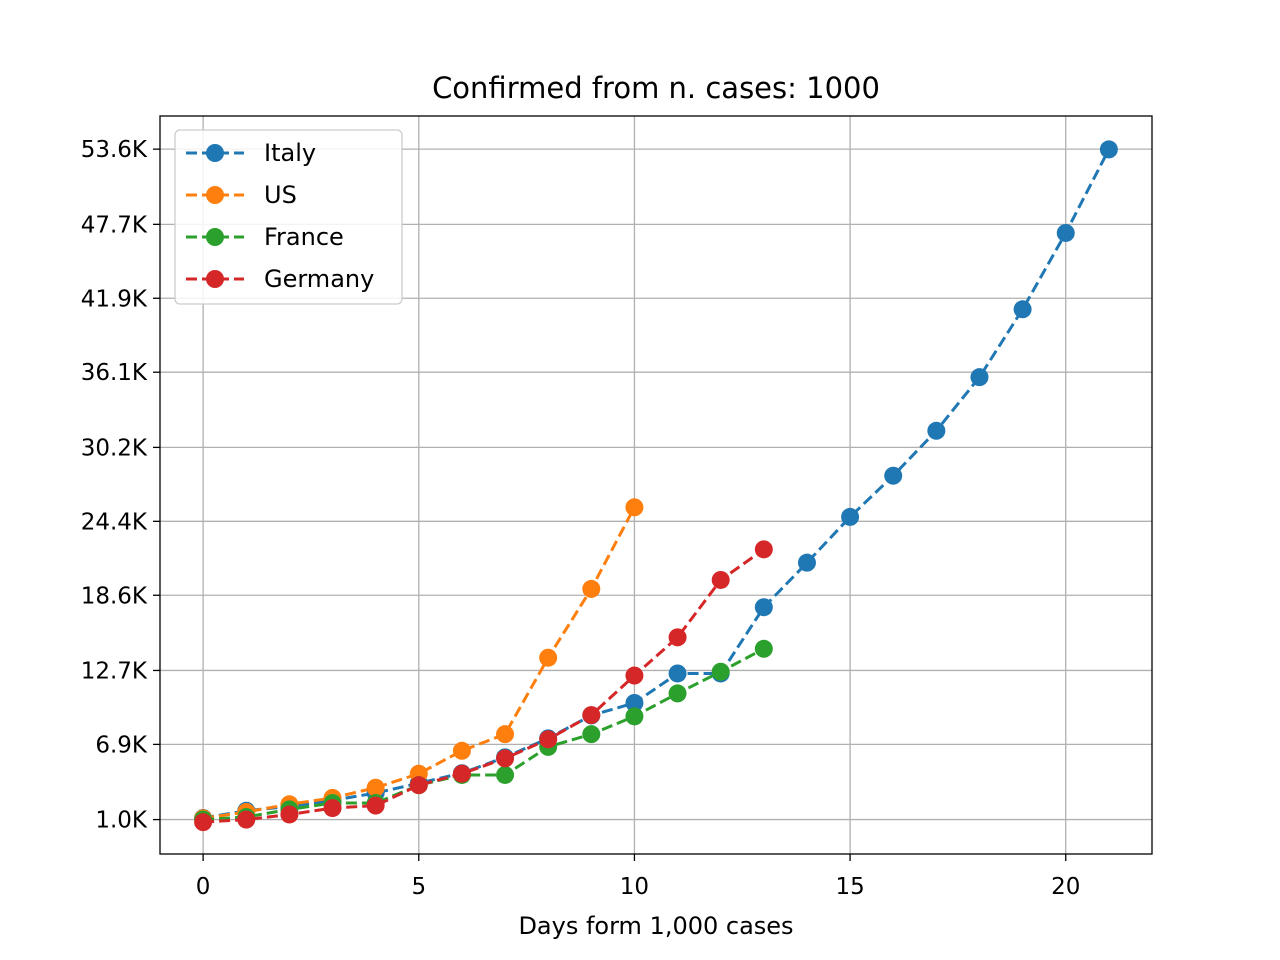  What do you see at coordinates (114, 522) in the screenshot?
I see `y-tick-label: 24.4K` at bounding box center [114, 522].